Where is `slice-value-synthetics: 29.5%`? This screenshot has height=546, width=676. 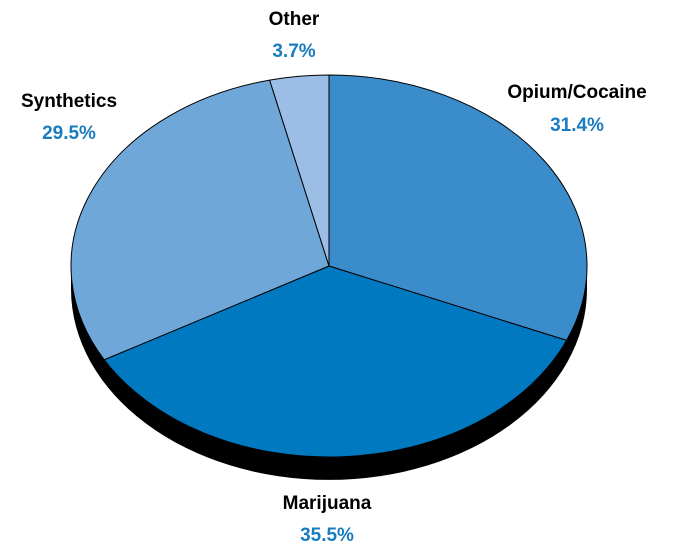 slice-value-synthetics: 29.5% is located at coordinates (69, 133).